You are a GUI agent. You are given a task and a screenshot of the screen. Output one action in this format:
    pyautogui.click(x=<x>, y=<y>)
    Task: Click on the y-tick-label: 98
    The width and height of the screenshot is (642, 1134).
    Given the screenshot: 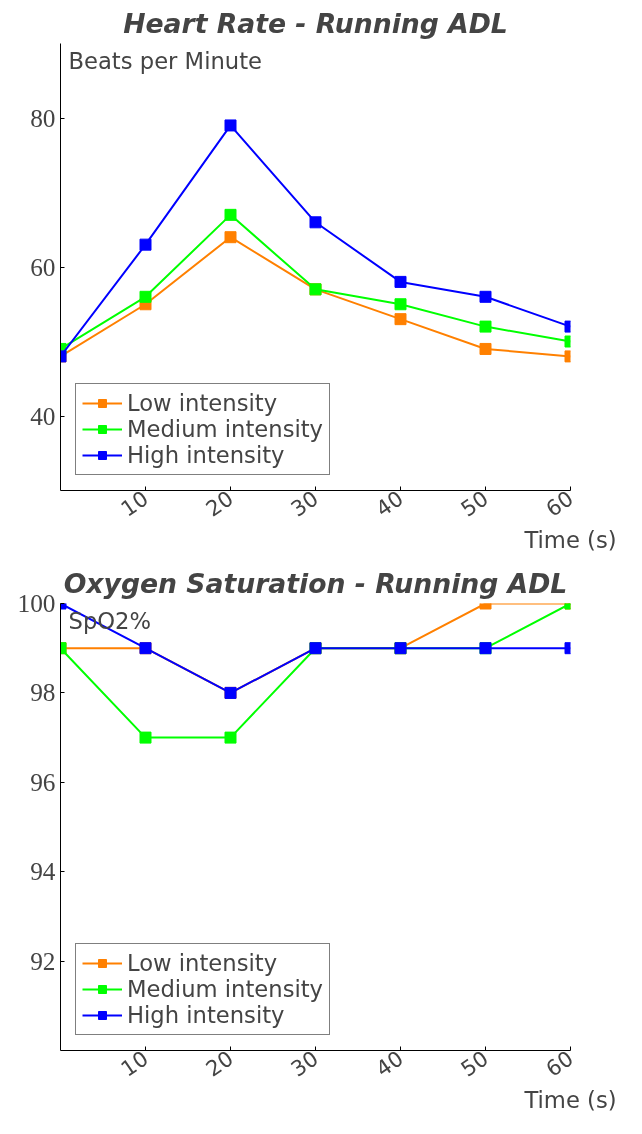 What is the action you would take?
    pyautogui.click(x=43, y=692)
    